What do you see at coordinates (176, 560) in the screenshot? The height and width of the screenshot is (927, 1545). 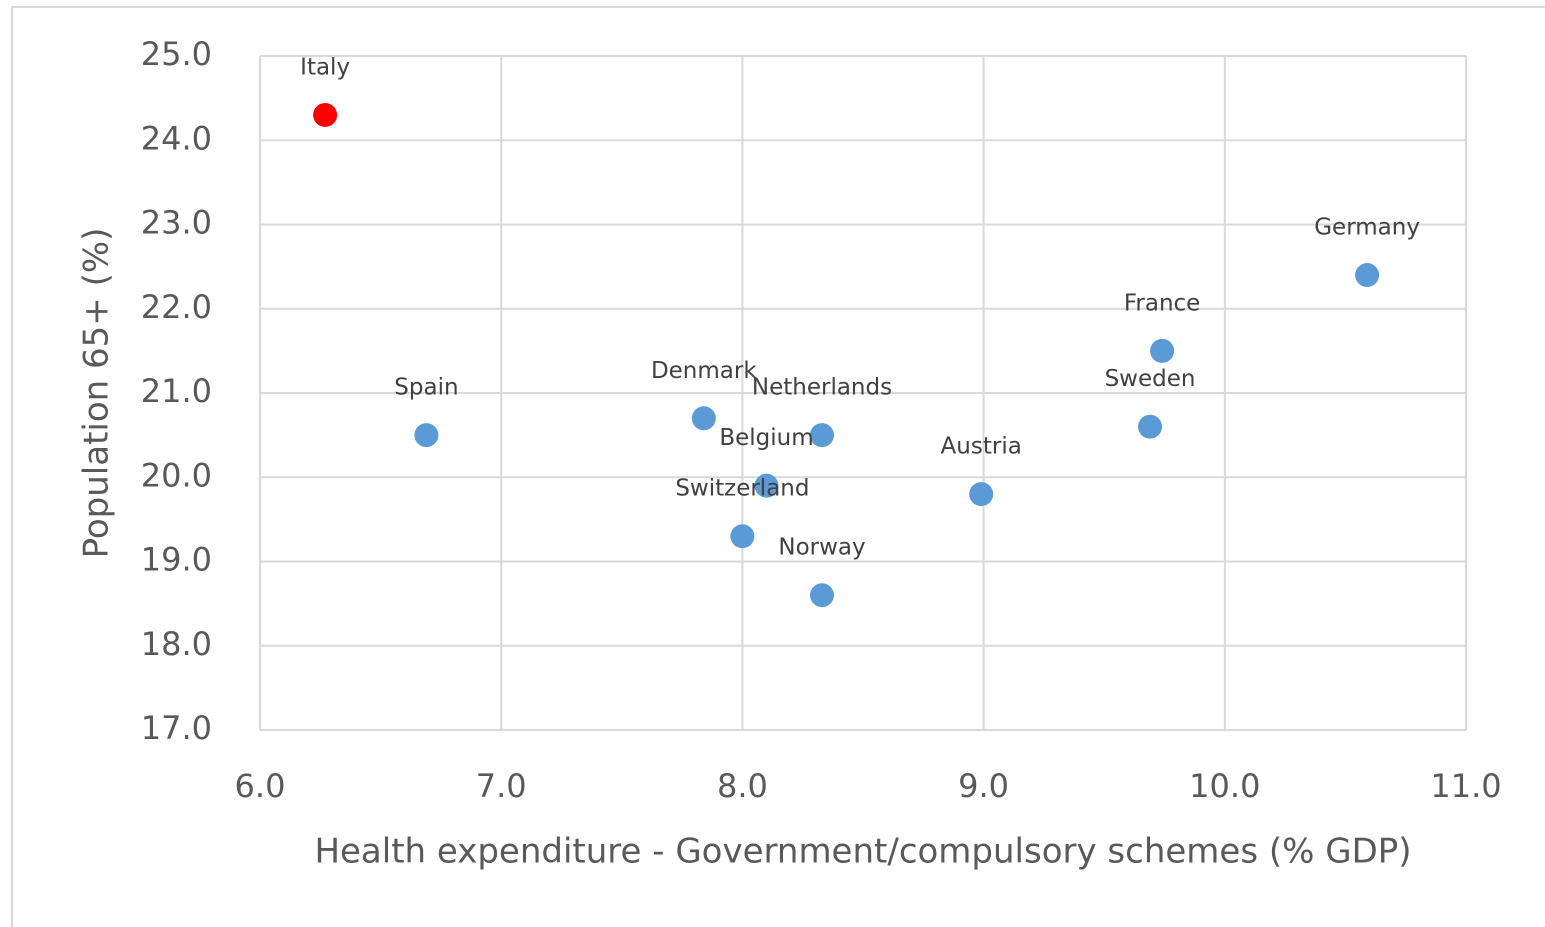 I see `y-tick-label: 19.0` at bounding box center [176, 560].